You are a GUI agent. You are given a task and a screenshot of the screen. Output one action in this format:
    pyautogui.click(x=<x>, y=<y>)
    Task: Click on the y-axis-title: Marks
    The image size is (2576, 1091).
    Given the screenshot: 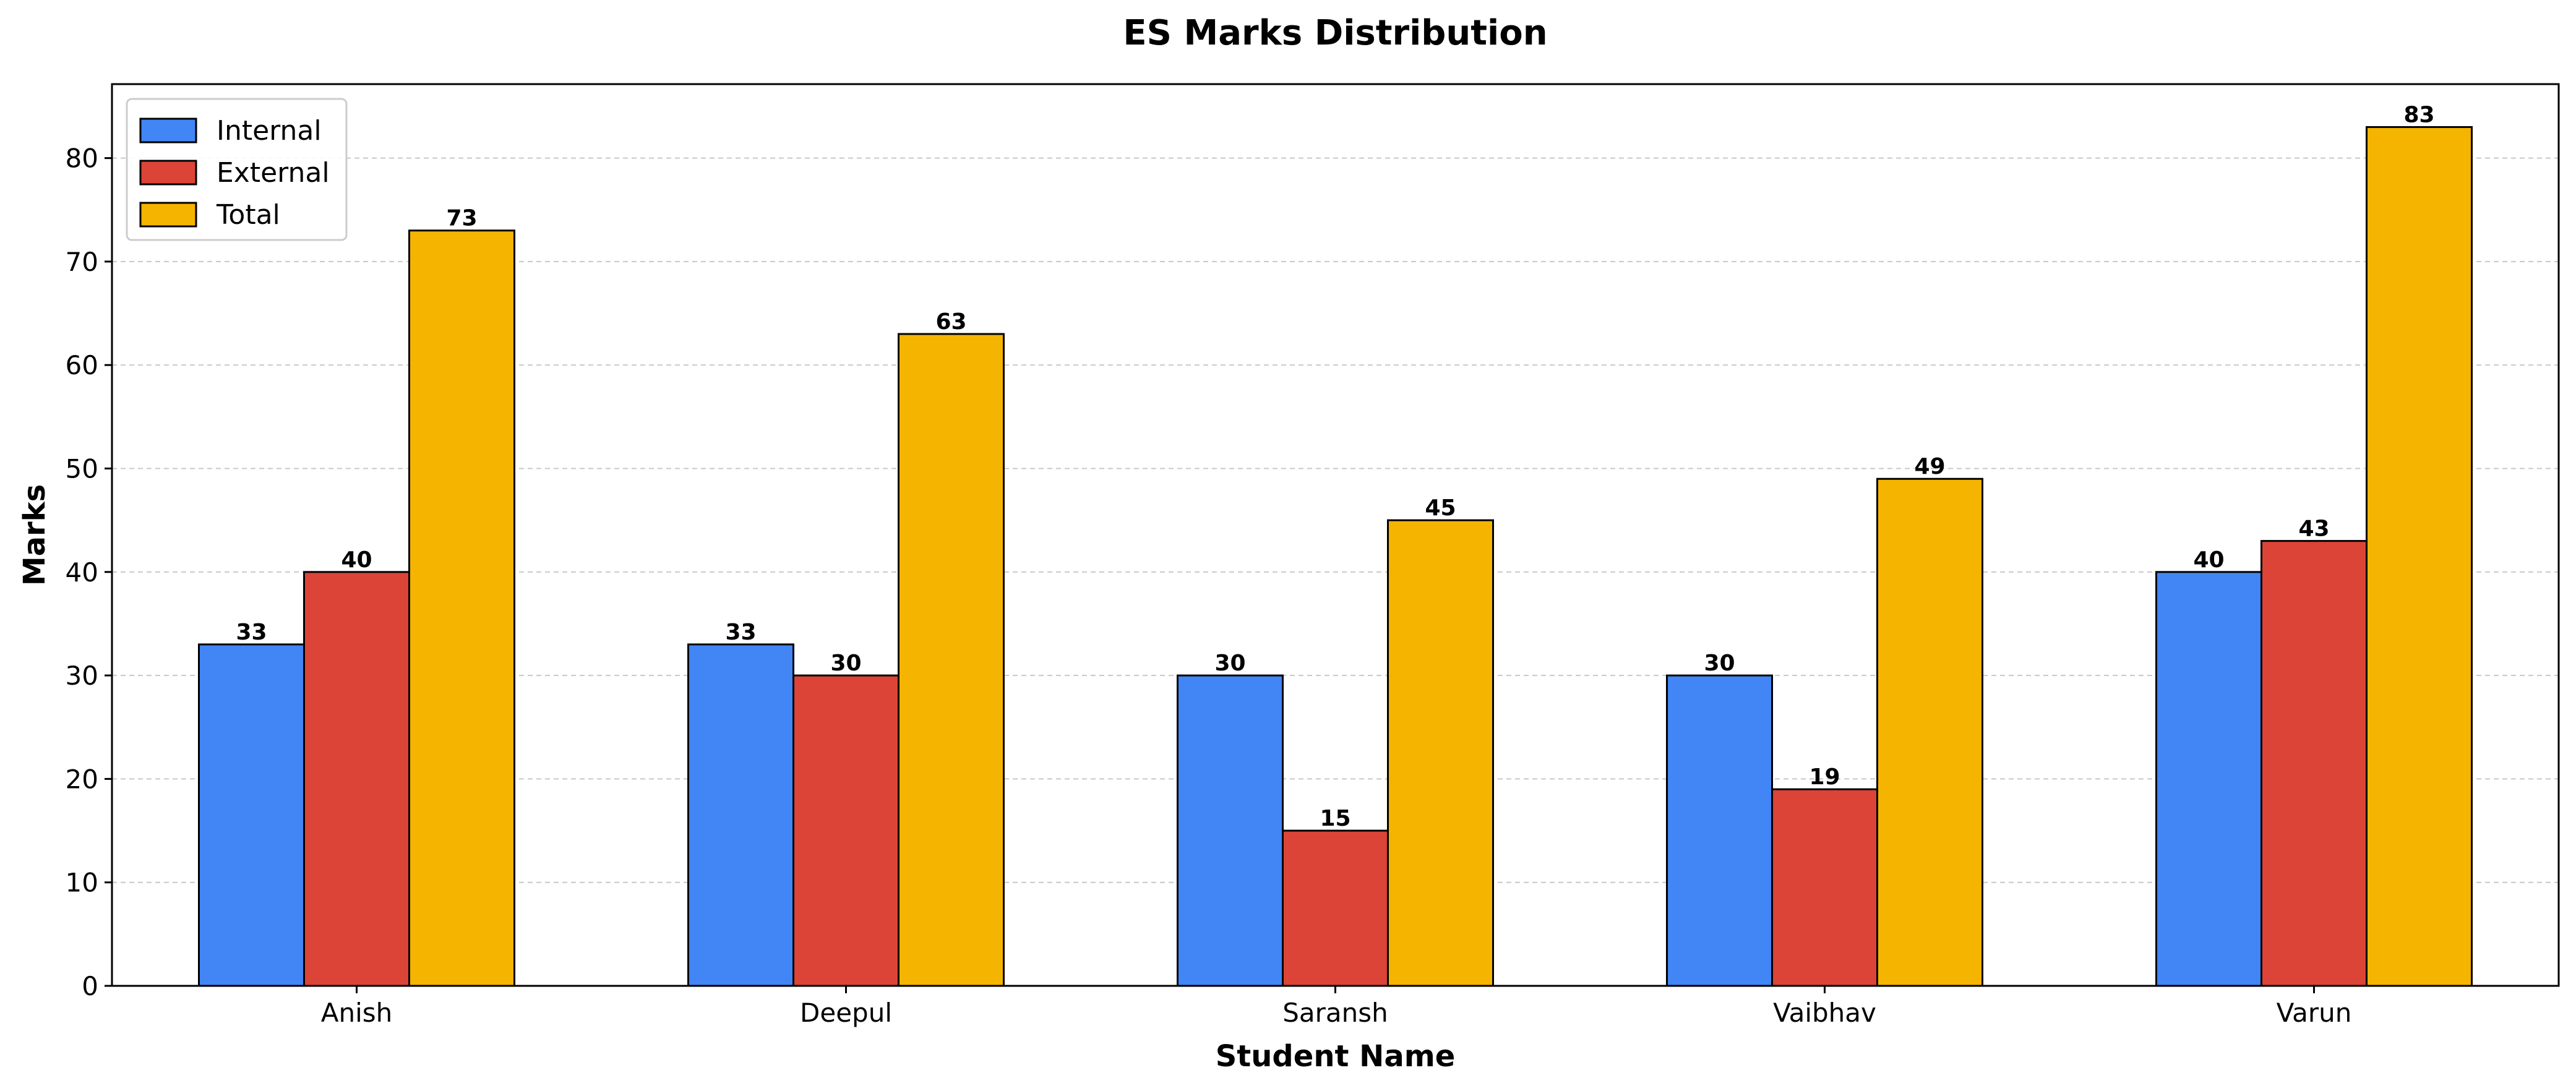 What is the action you would take?
    pyautogui.click(x=34, y=535)
    